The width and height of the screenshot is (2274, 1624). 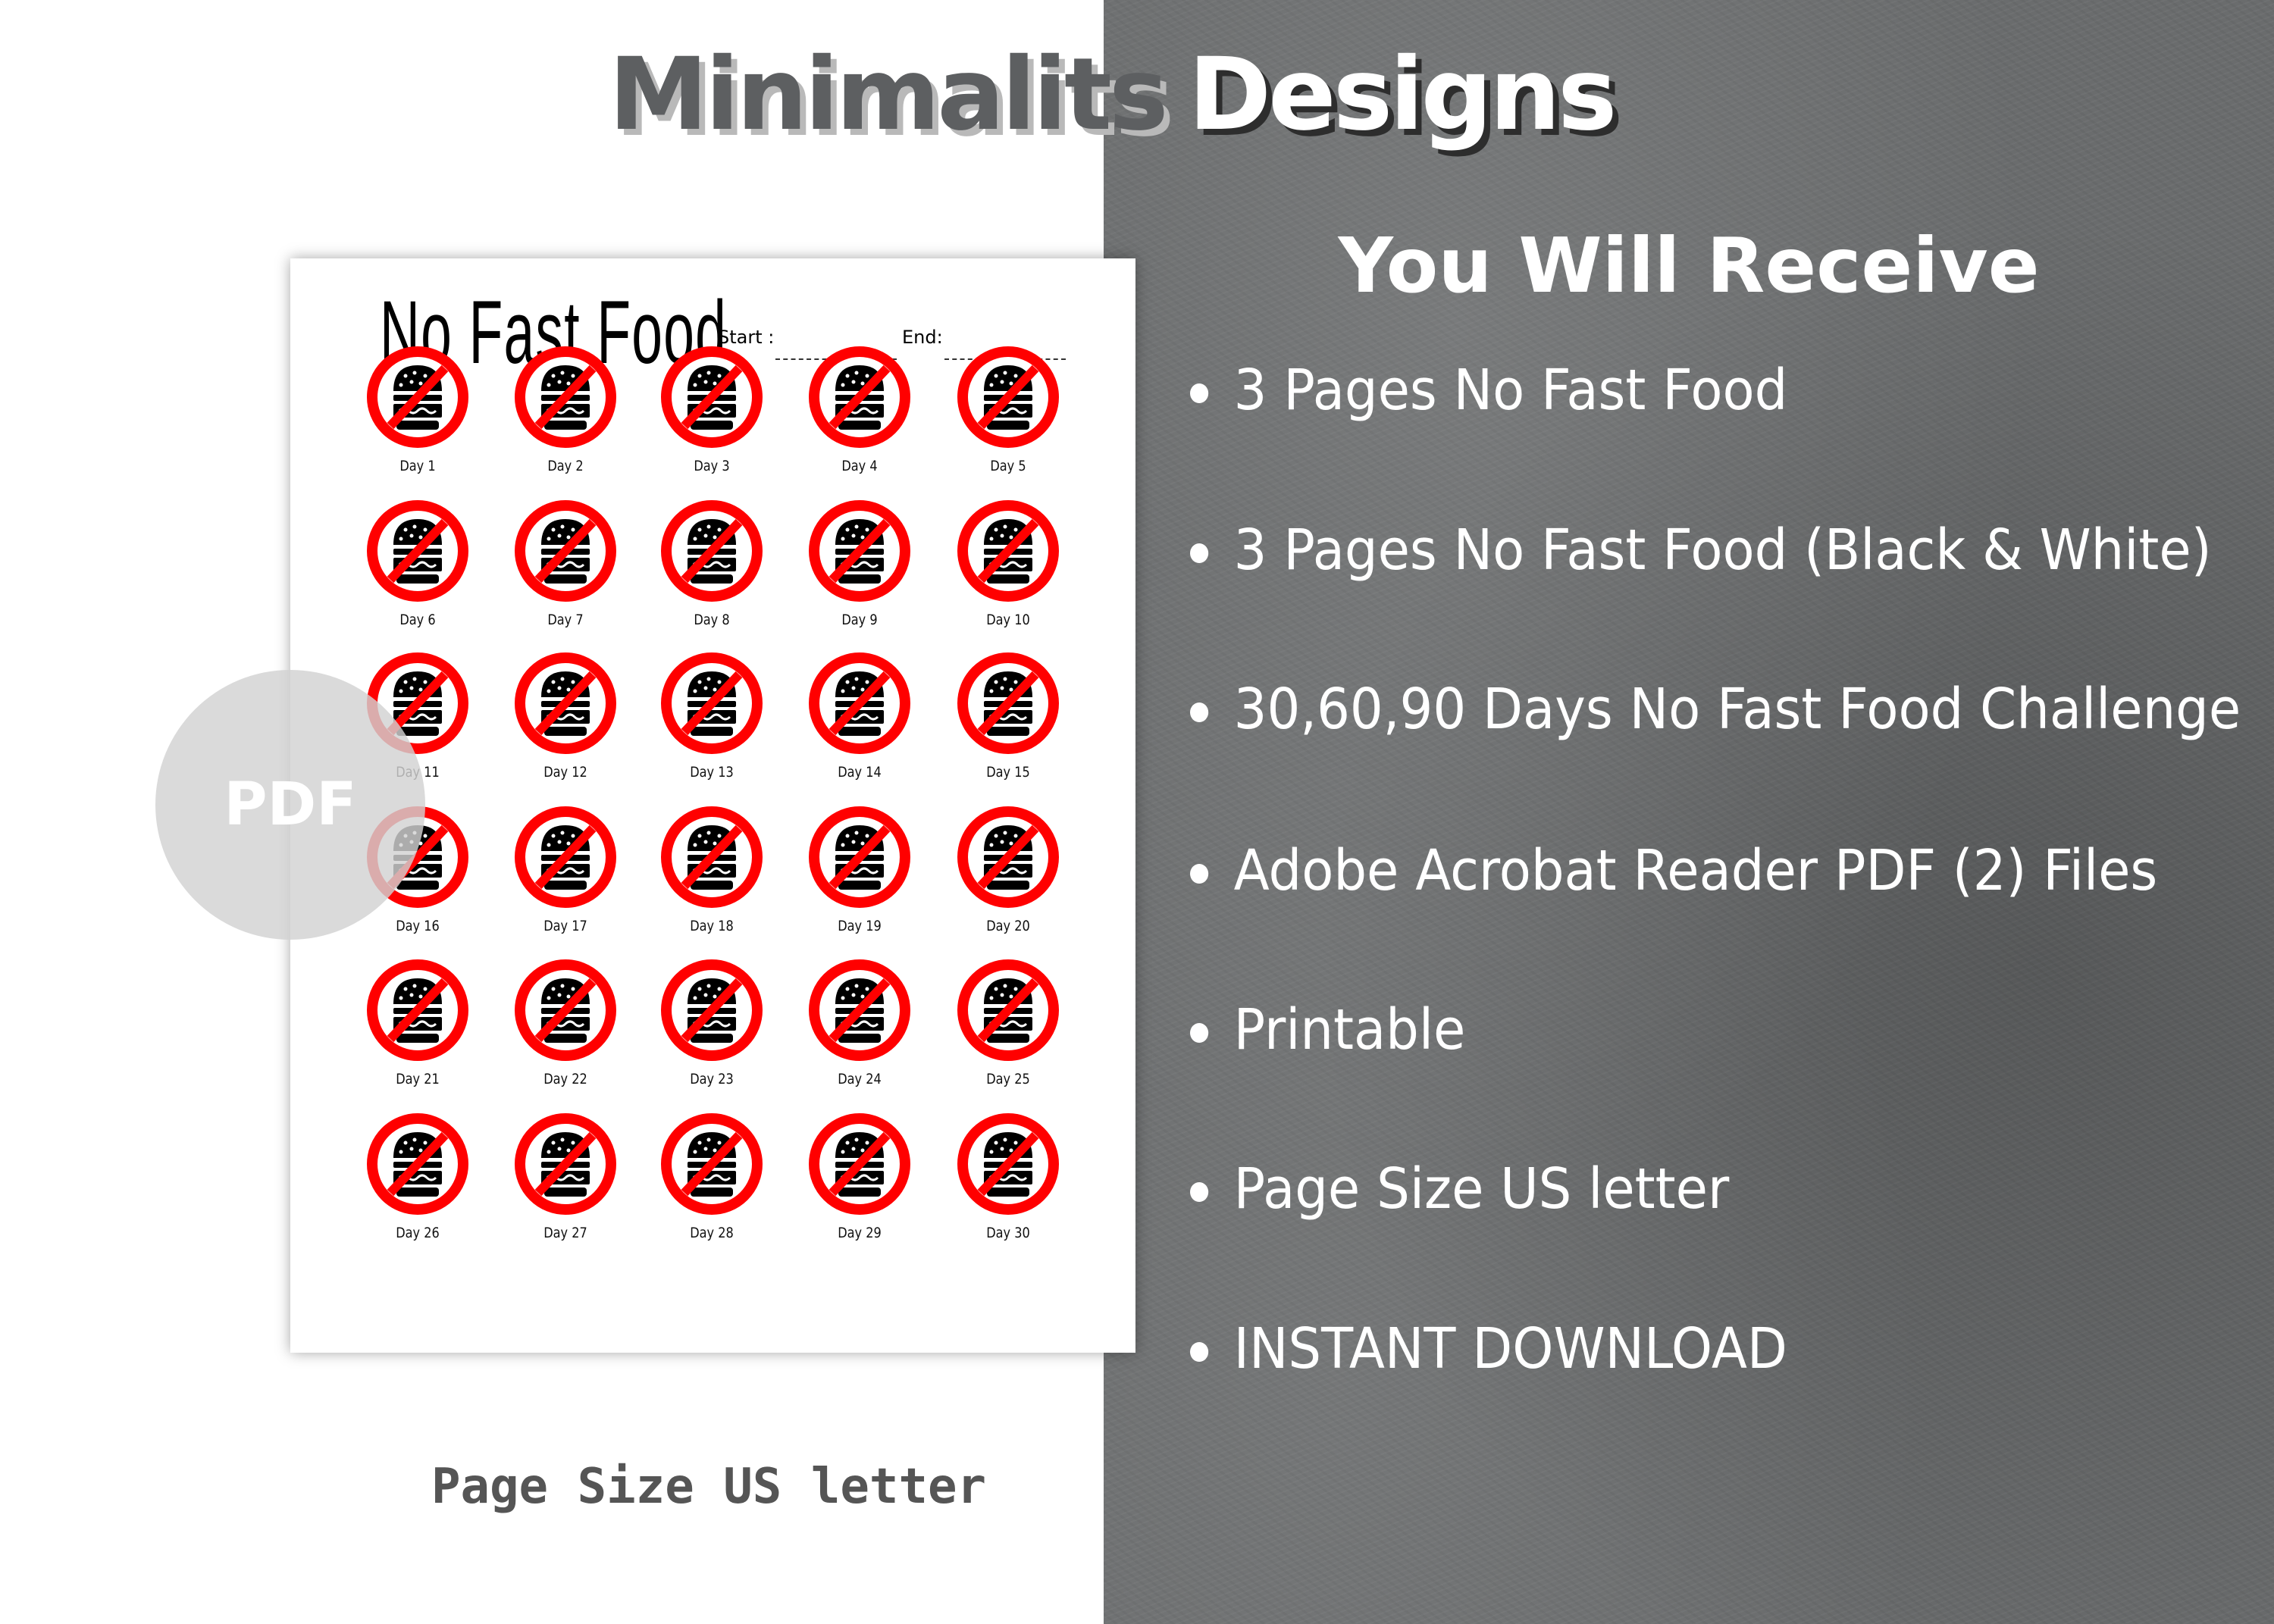 I want to click on pdf-badge-label: PDF, so click(x=290, y=805).